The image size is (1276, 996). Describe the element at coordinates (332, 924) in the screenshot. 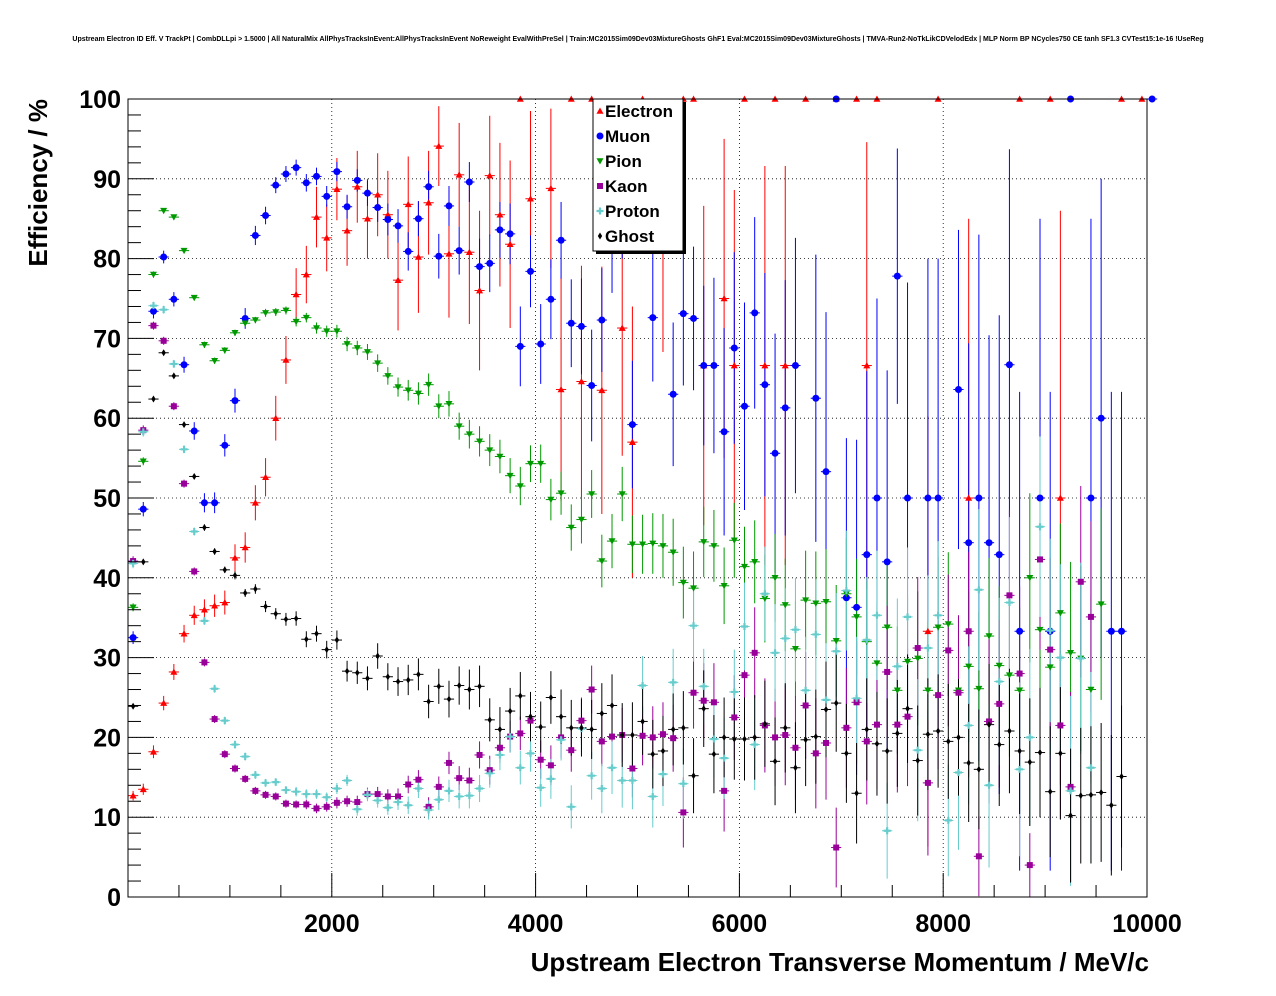

I see `x-tick-label: 2000` at that location.